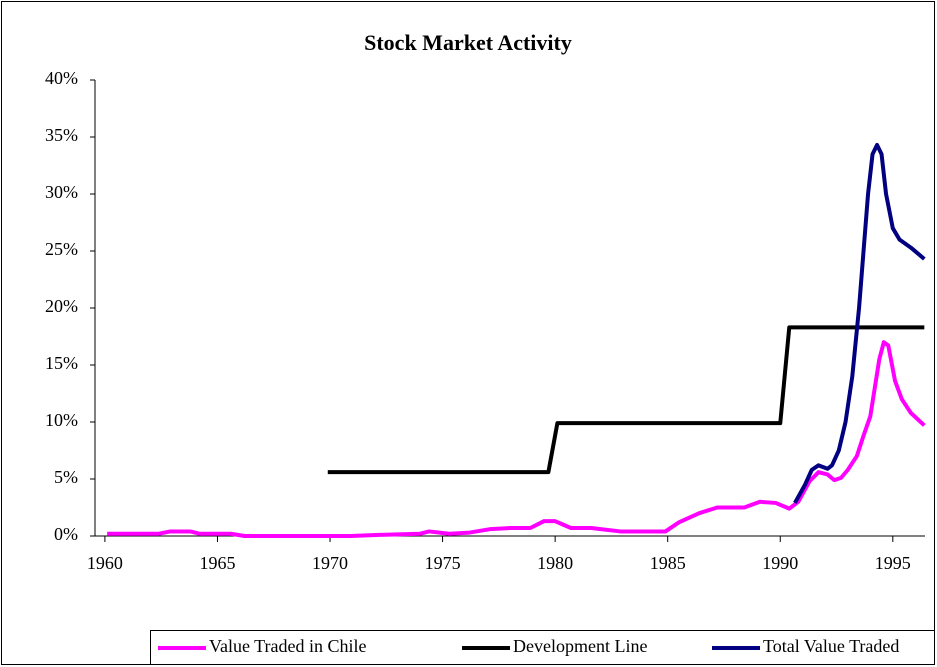 The width and height of the screenshot is (937, 667). I want to click on legend-box, so click(542, 647).